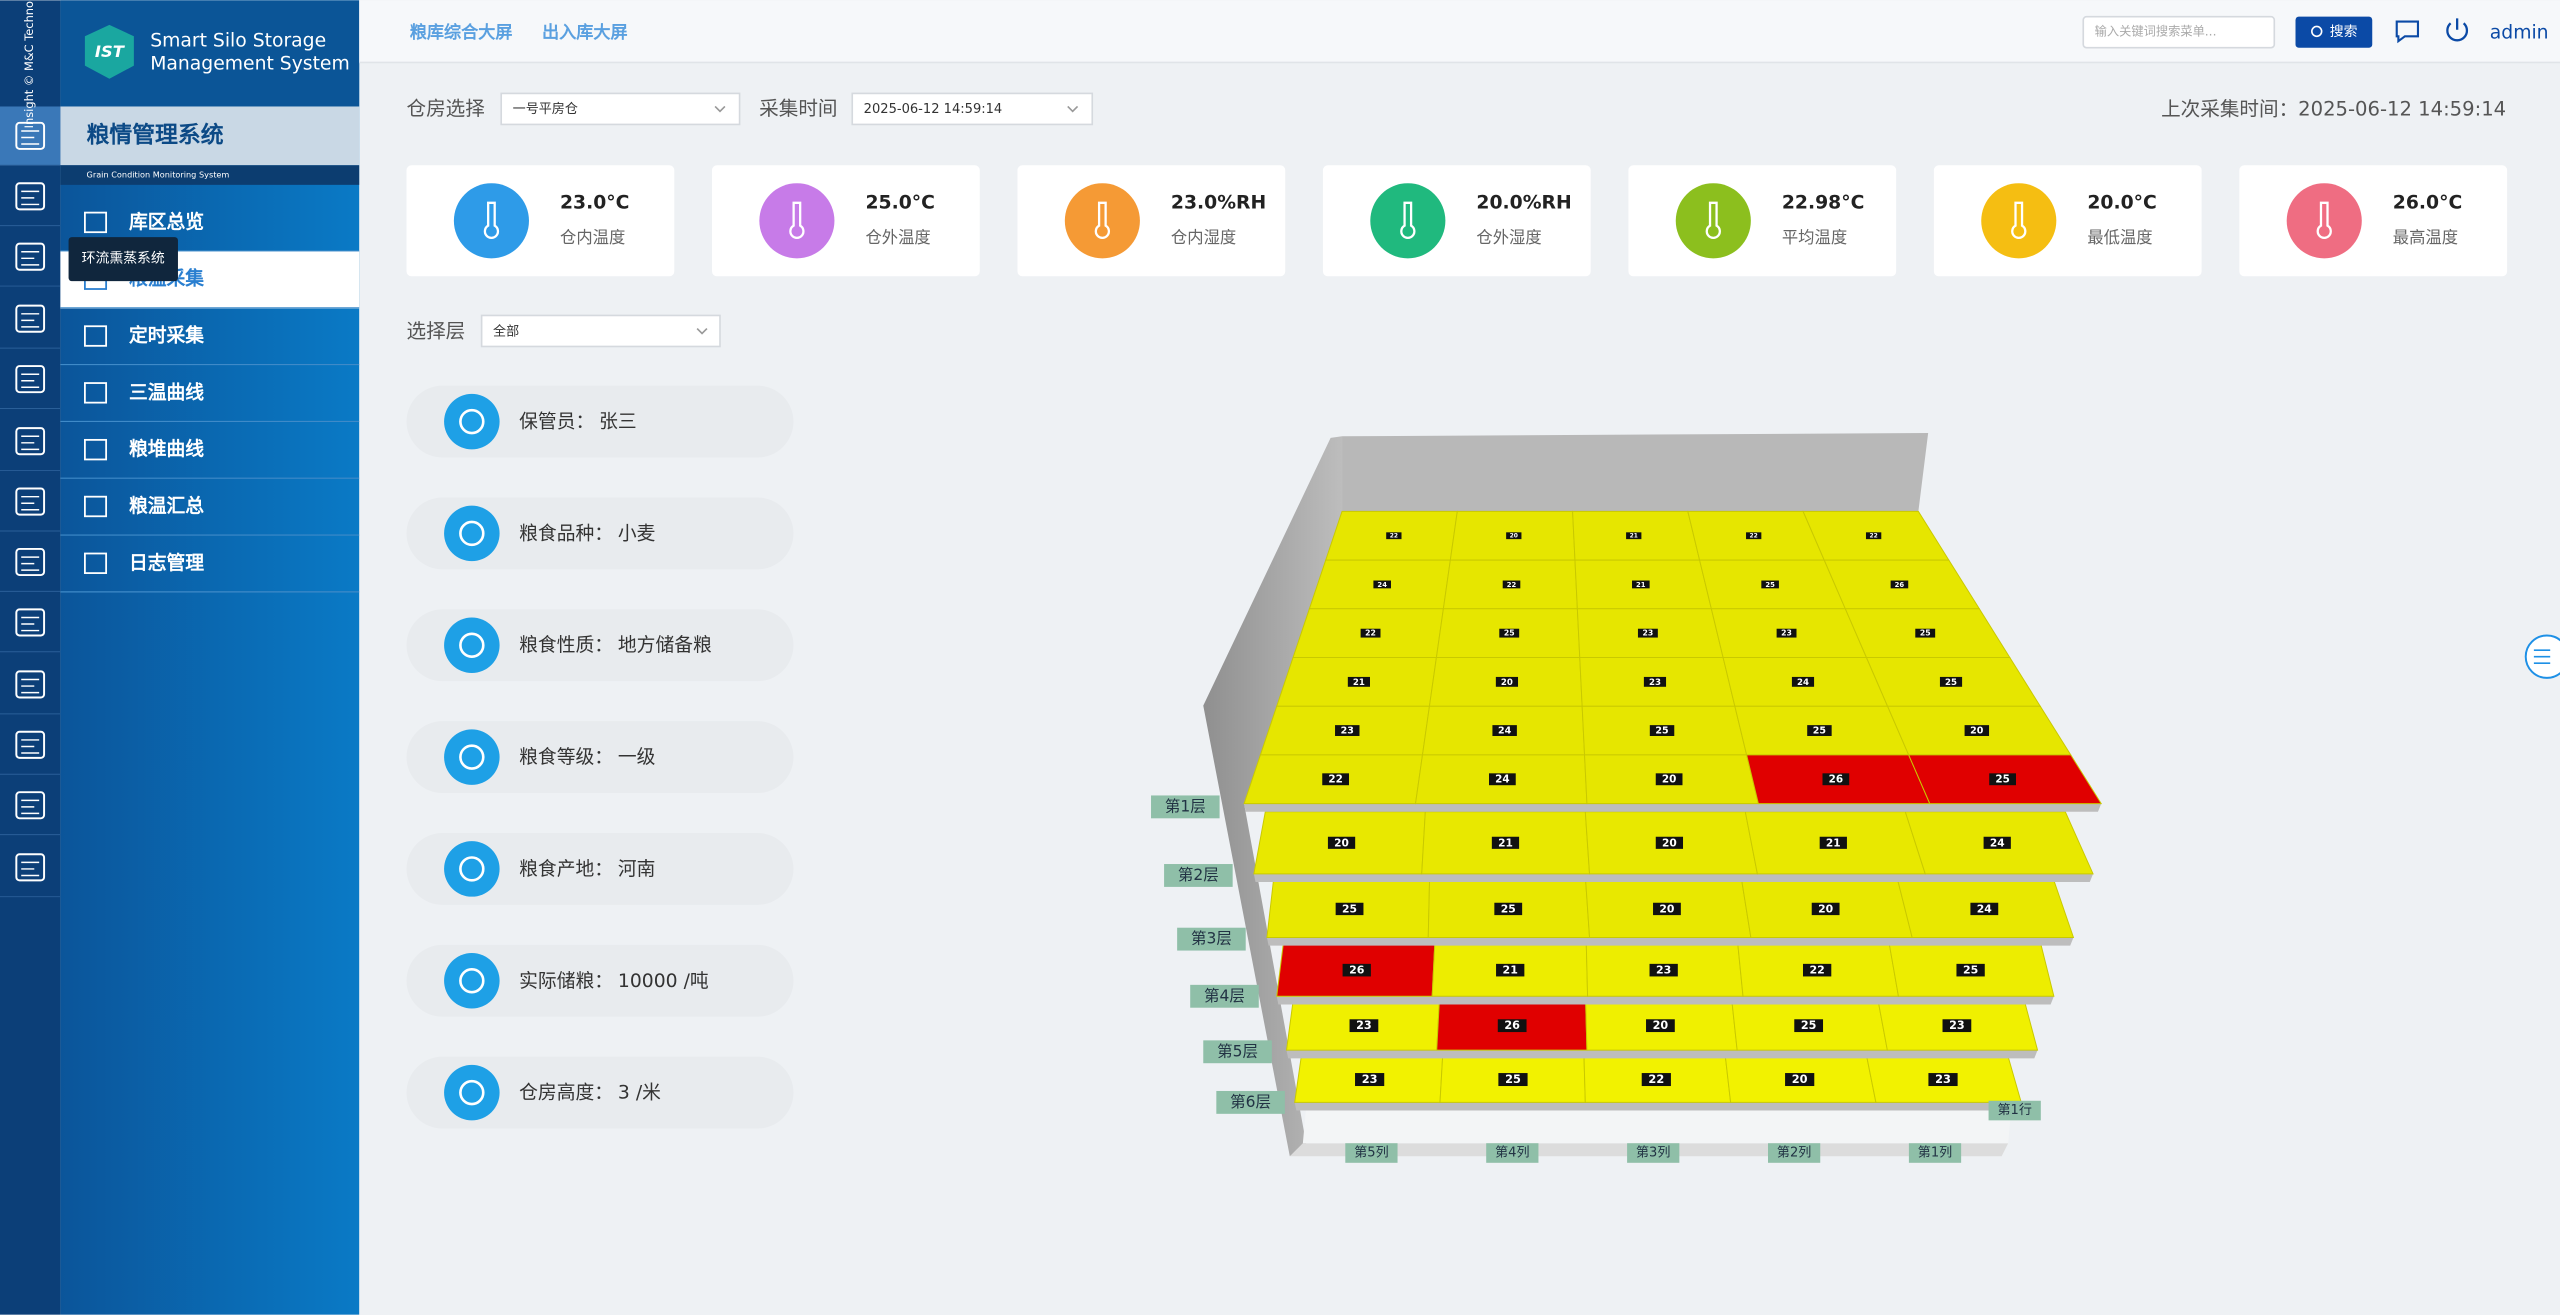 The height and width of the screenshot is (1315, 2560). I want to click on time-select, so click(972, 109).